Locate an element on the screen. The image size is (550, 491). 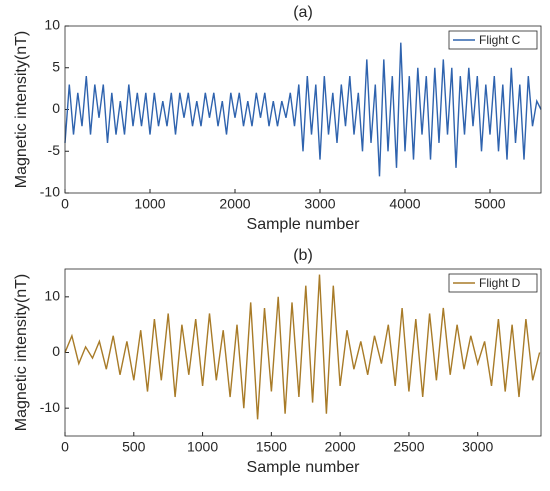
x-tick-label: 4000 is located at coordinates (404, 204).